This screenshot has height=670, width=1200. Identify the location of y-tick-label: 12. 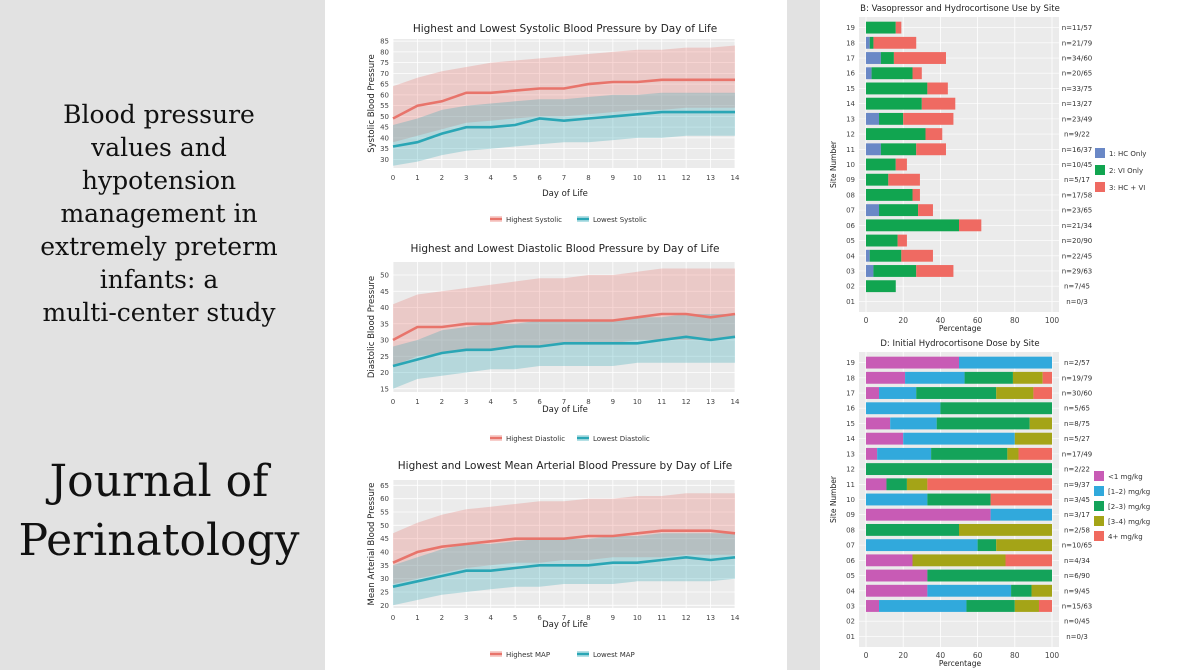
(850, 135).